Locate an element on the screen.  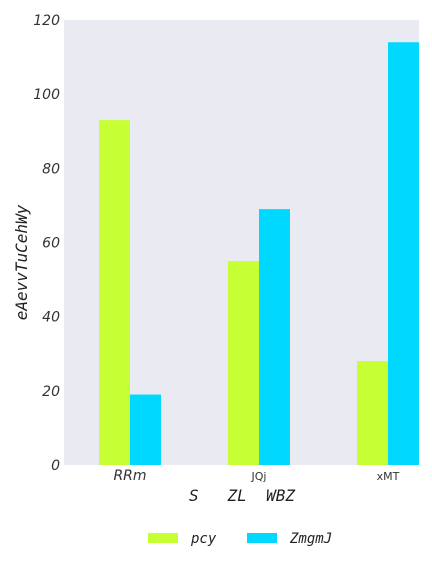
x-tick-label: JQj is located at coordinates (259, 476).